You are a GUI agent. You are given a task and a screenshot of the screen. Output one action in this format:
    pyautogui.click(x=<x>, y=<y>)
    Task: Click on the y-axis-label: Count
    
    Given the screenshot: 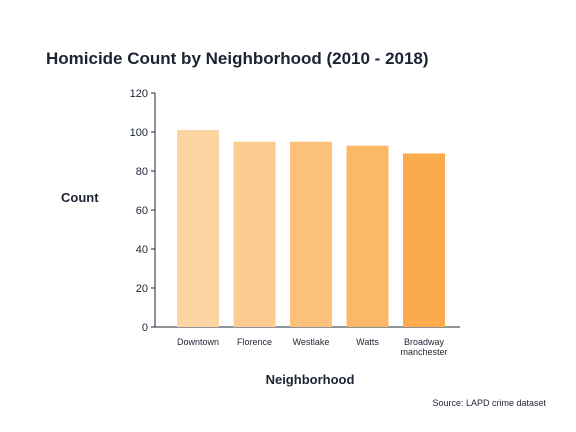 What is the action you would take?
    pyautogui.click(x=80, y=197)
    